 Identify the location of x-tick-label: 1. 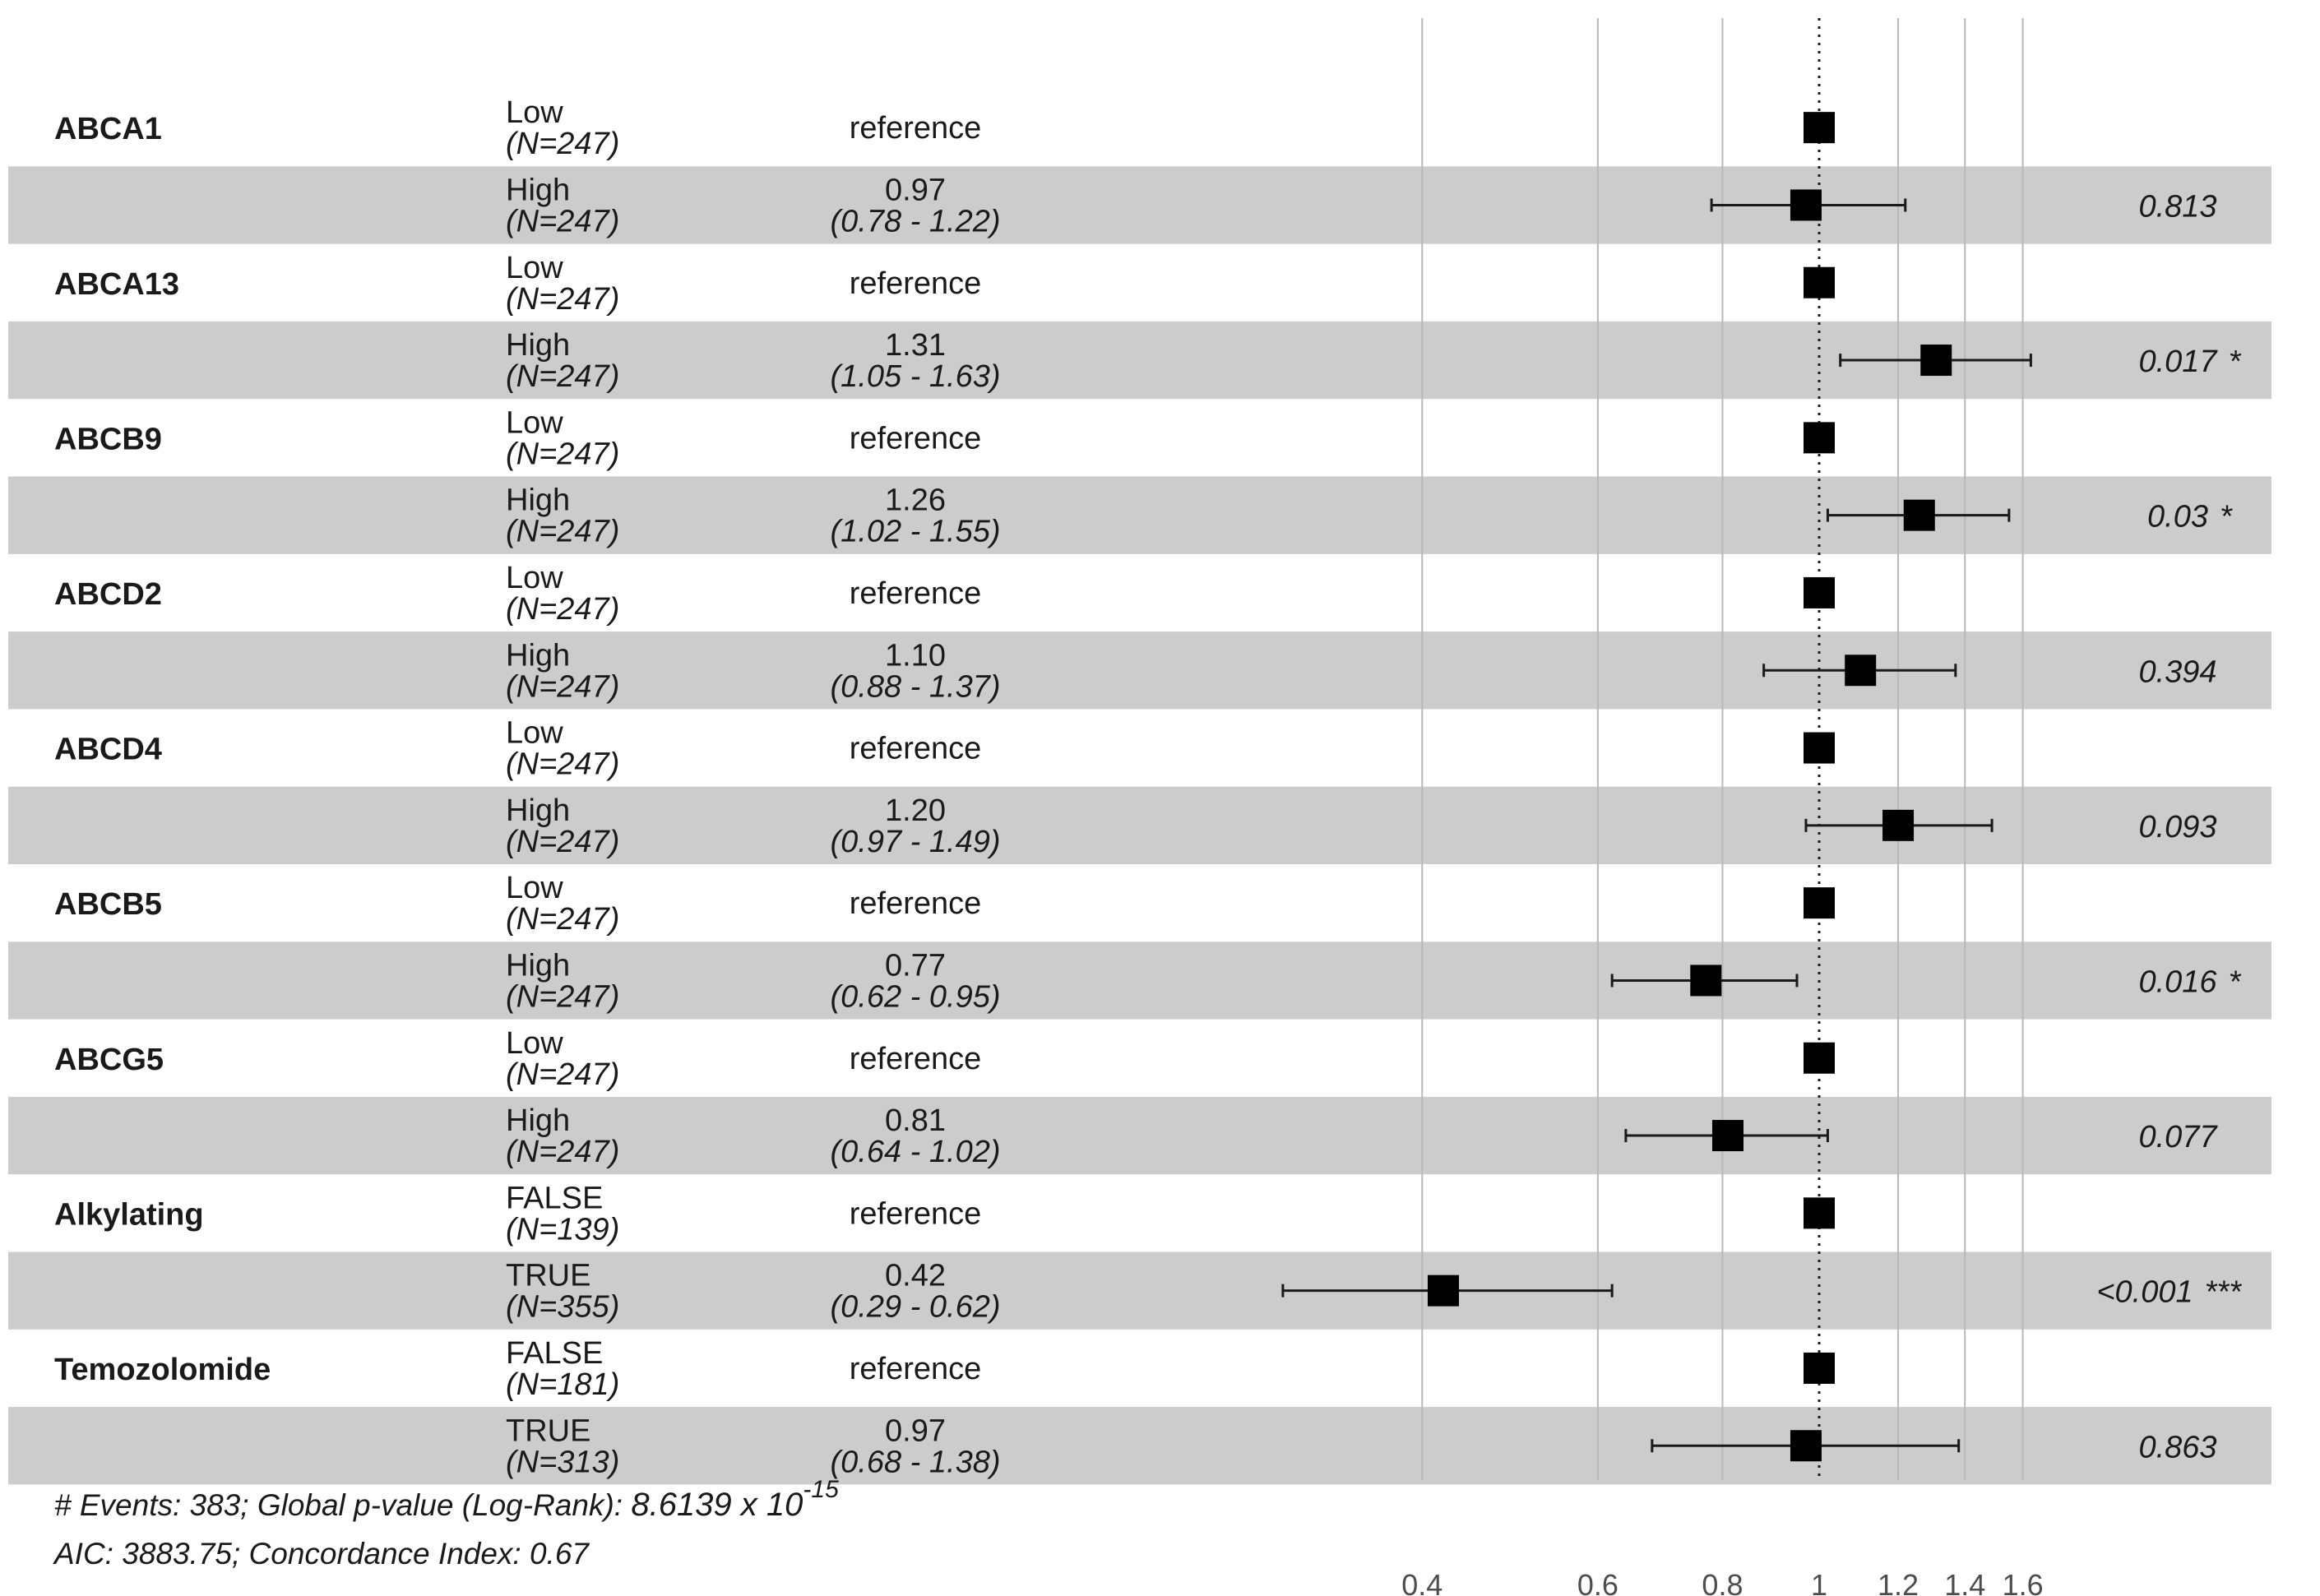
(1819, 1582).